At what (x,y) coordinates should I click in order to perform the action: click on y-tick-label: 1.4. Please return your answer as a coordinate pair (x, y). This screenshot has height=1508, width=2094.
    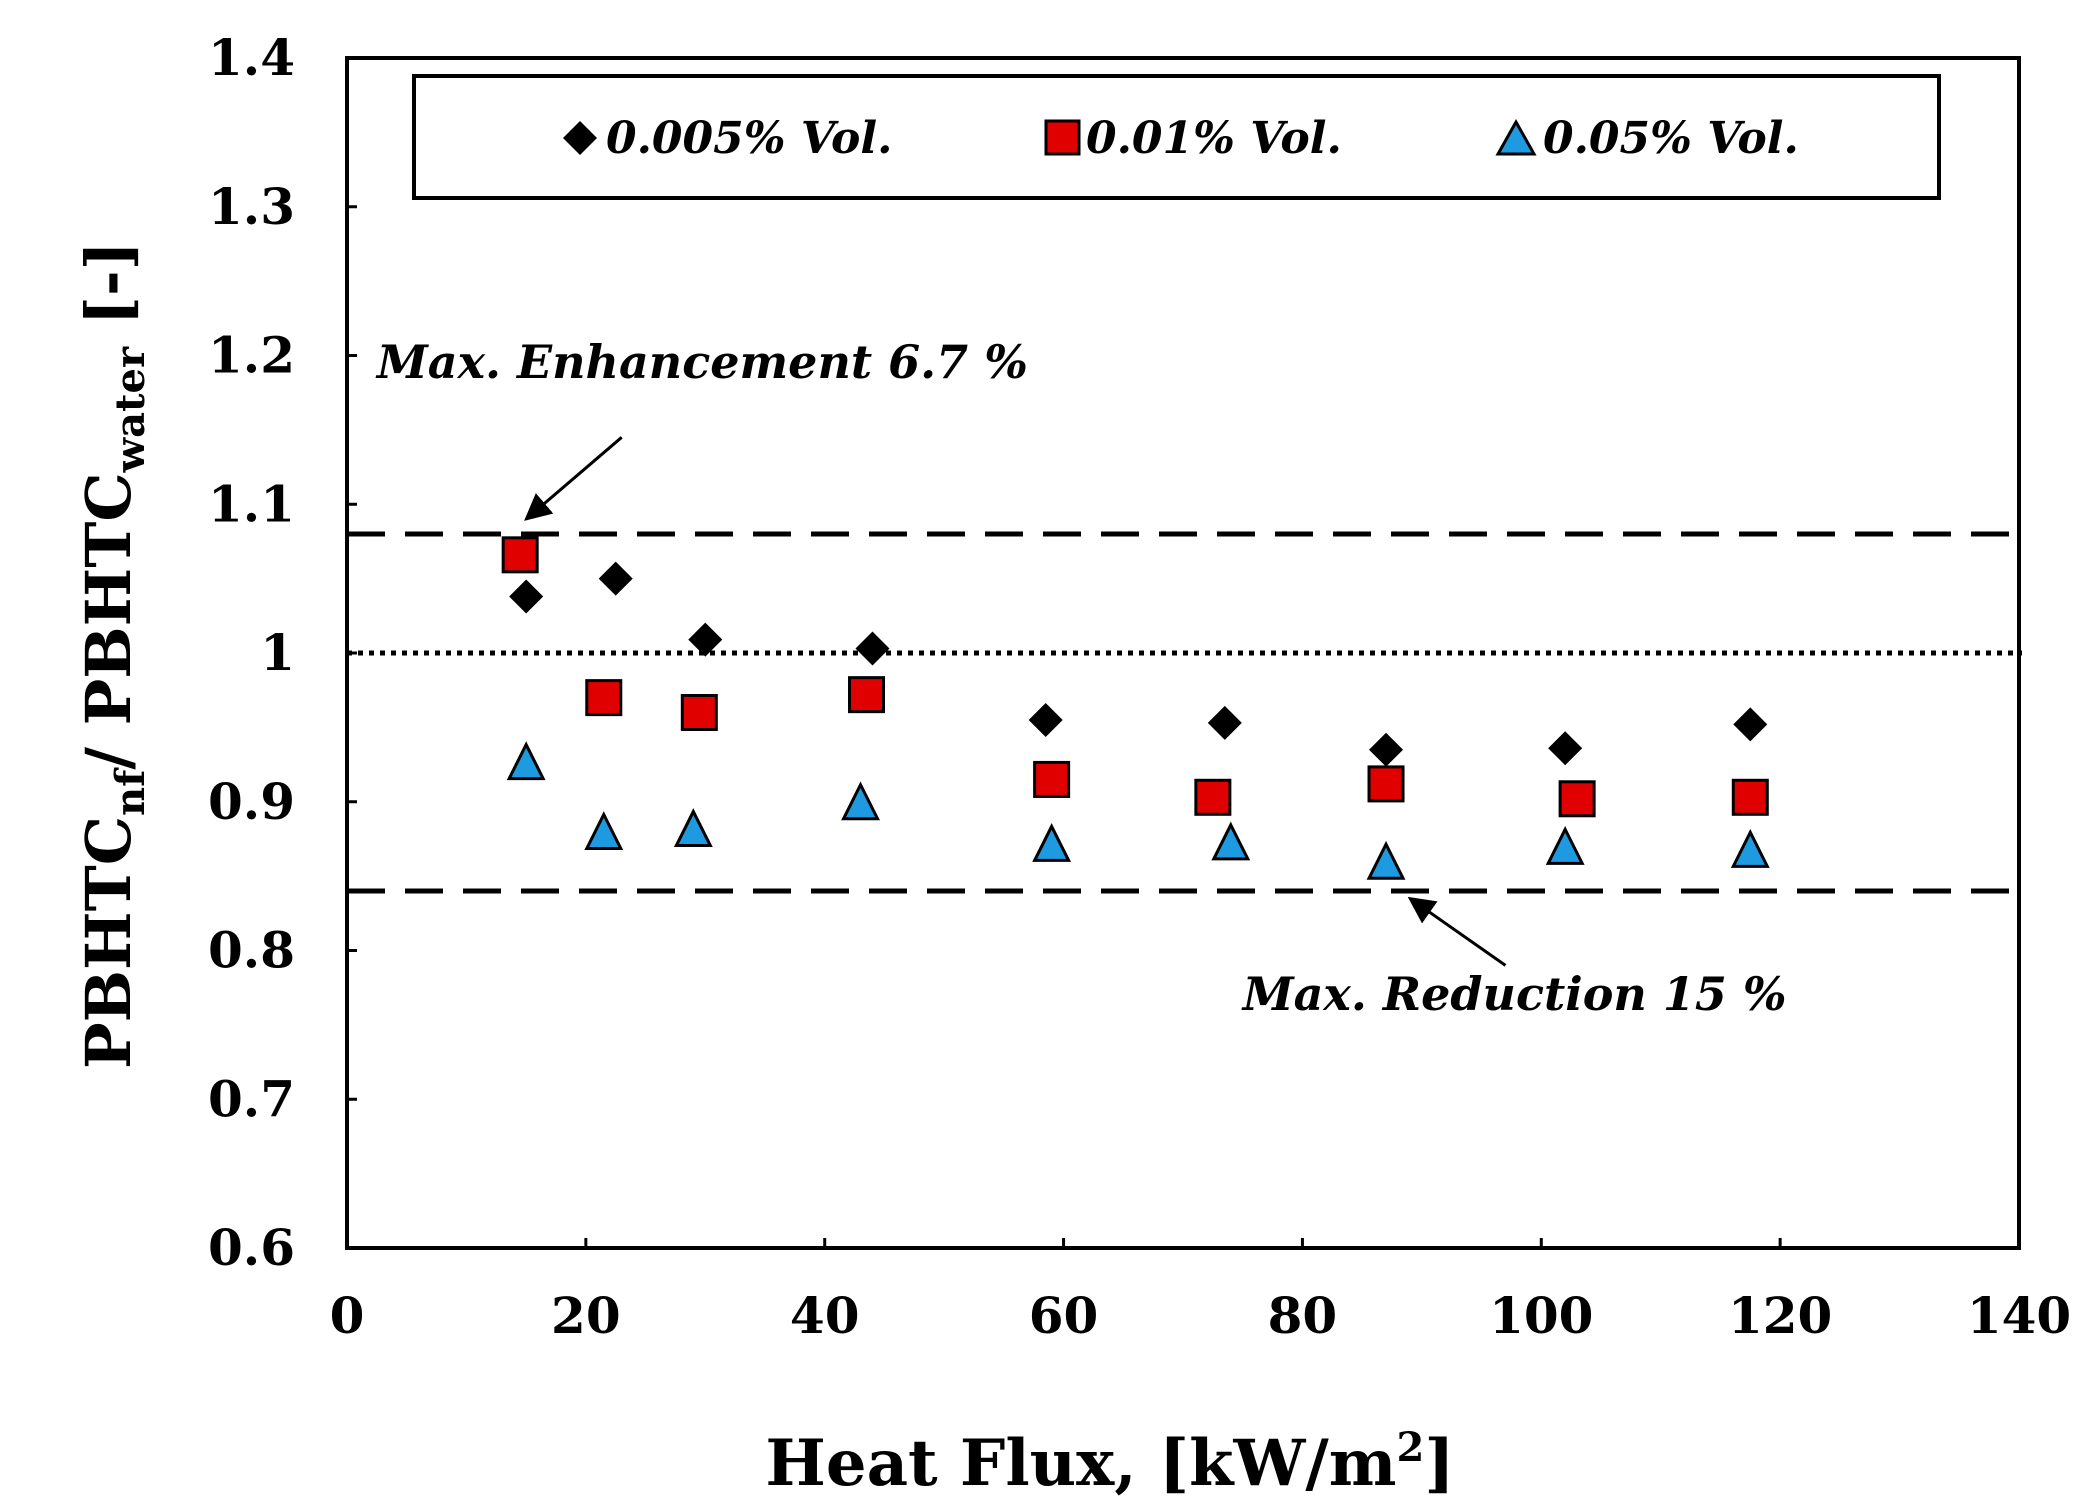
    Looking at the image, I should click on (251, 57).